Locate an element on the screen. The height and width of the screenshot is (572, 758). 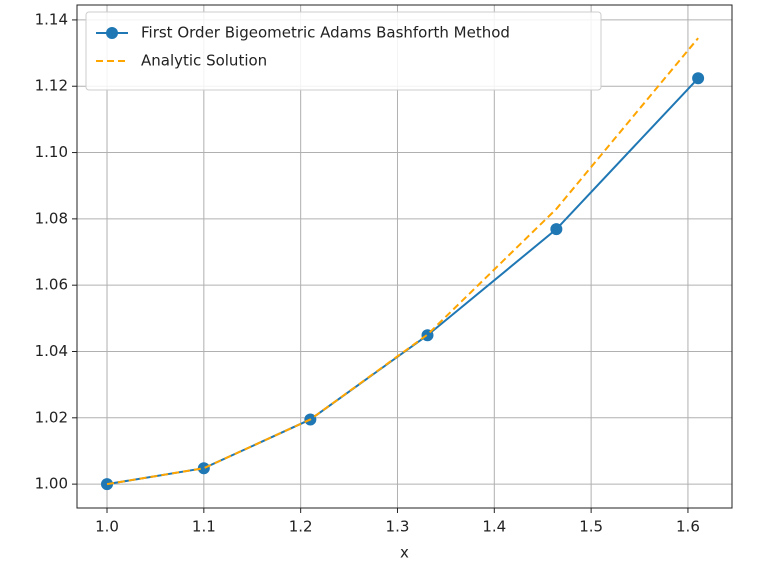
y-tick-label: 1.06 is located at coordinates (51, 285).